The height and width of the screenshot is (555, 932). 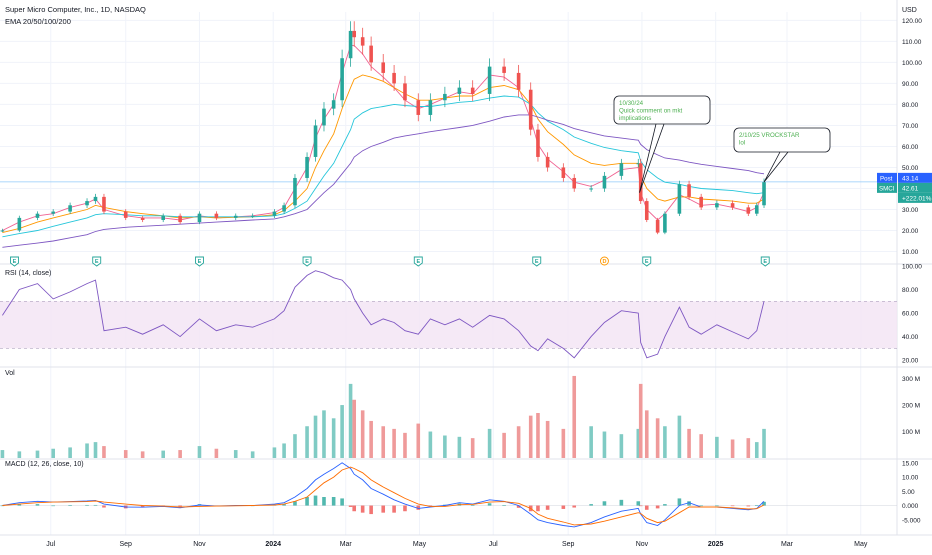 I want to click on earnings-marker: D, so click(x=604, y=261).